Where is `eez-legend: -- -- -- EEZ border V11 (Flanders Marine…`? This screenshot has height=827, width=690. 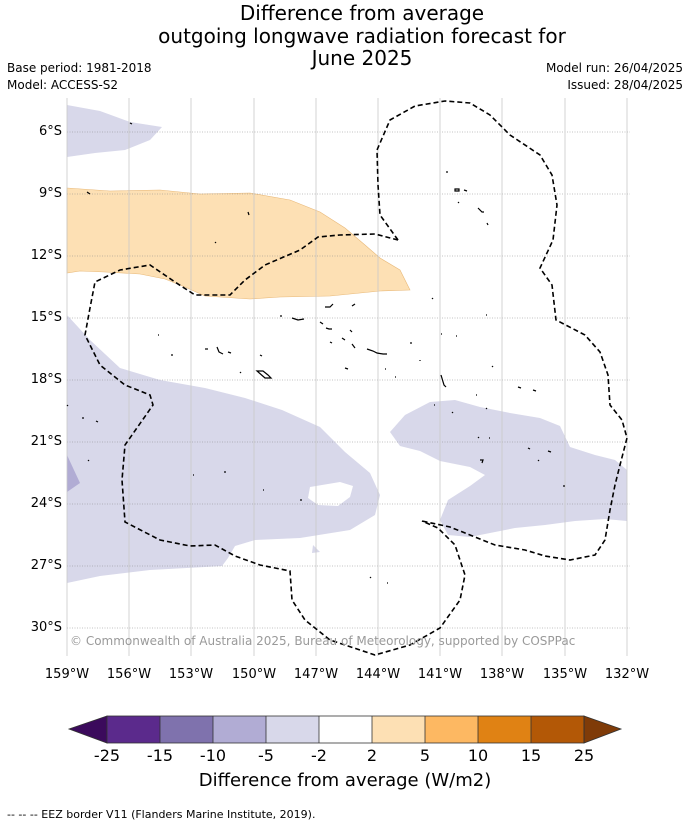
eez-legend: -- -- -- EEZ border V11 (Flanders Marine… is located at coordinates (161, 814).